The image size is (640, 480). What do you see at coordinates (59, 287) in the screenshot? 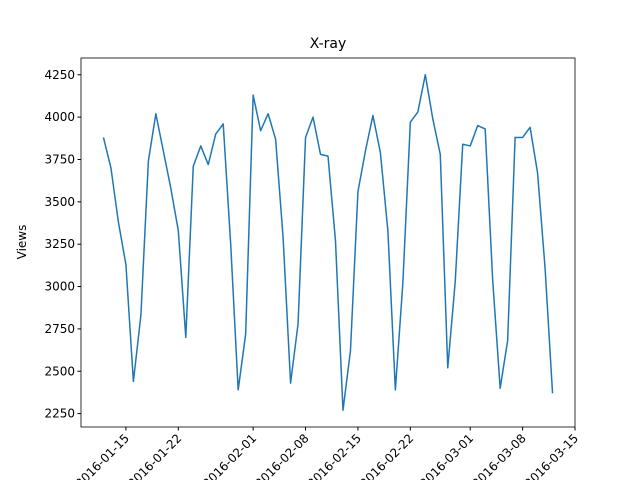
I see `y-tick-label: 3000` at bounding box center [59, 287].